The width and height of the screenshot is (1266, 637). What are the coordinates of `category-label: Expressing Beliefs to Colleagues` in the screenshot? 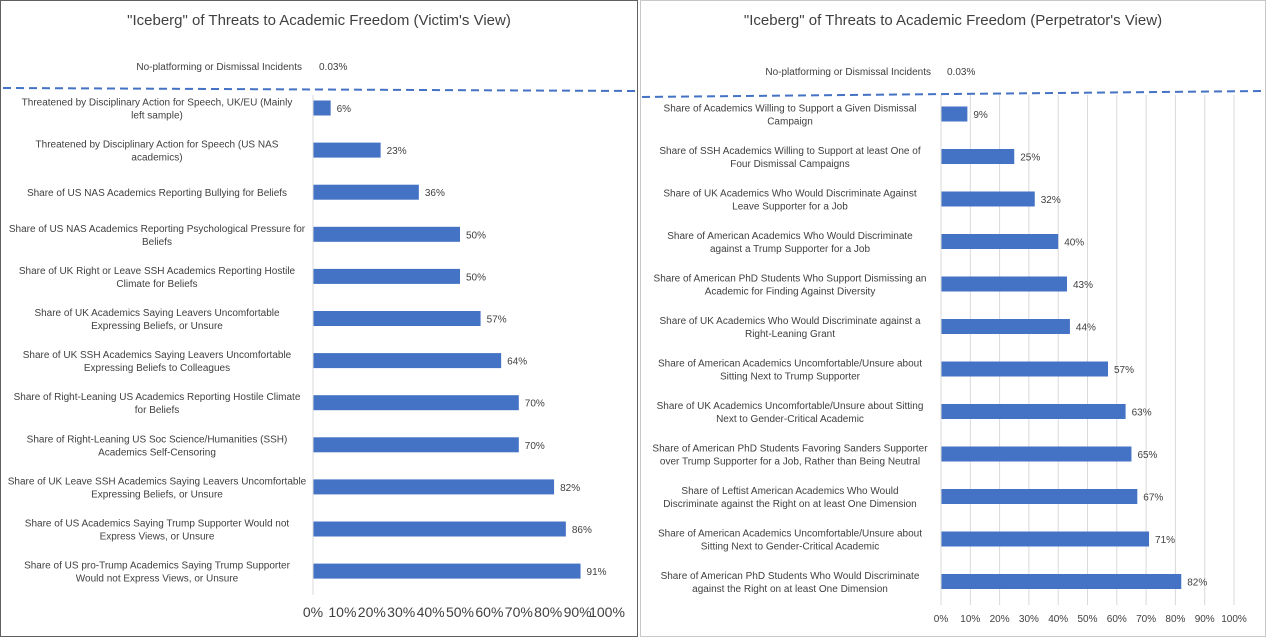 It's located at (157, 368).